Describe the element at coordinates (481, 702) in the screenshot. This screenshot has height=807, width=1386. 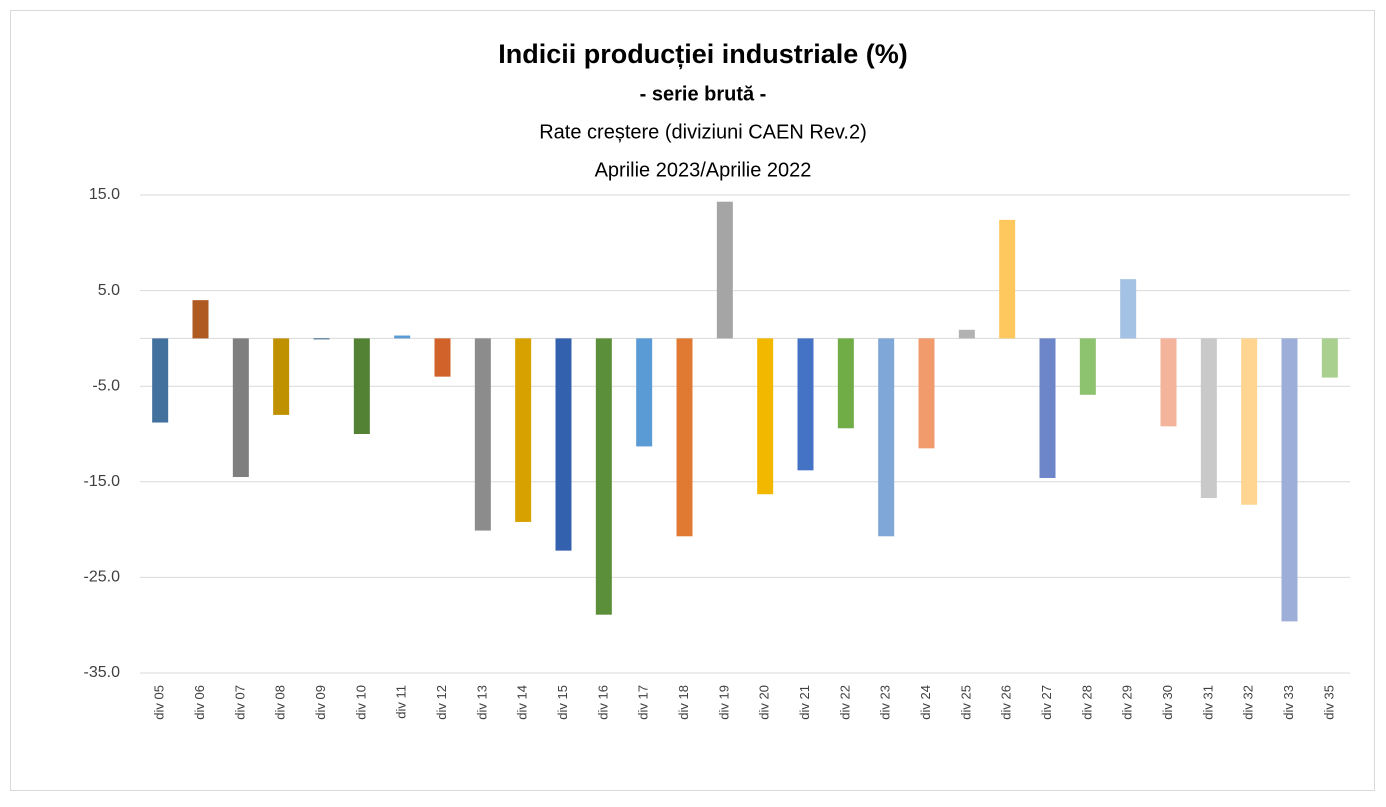
I see `x-tick-label: div 13` at that location.